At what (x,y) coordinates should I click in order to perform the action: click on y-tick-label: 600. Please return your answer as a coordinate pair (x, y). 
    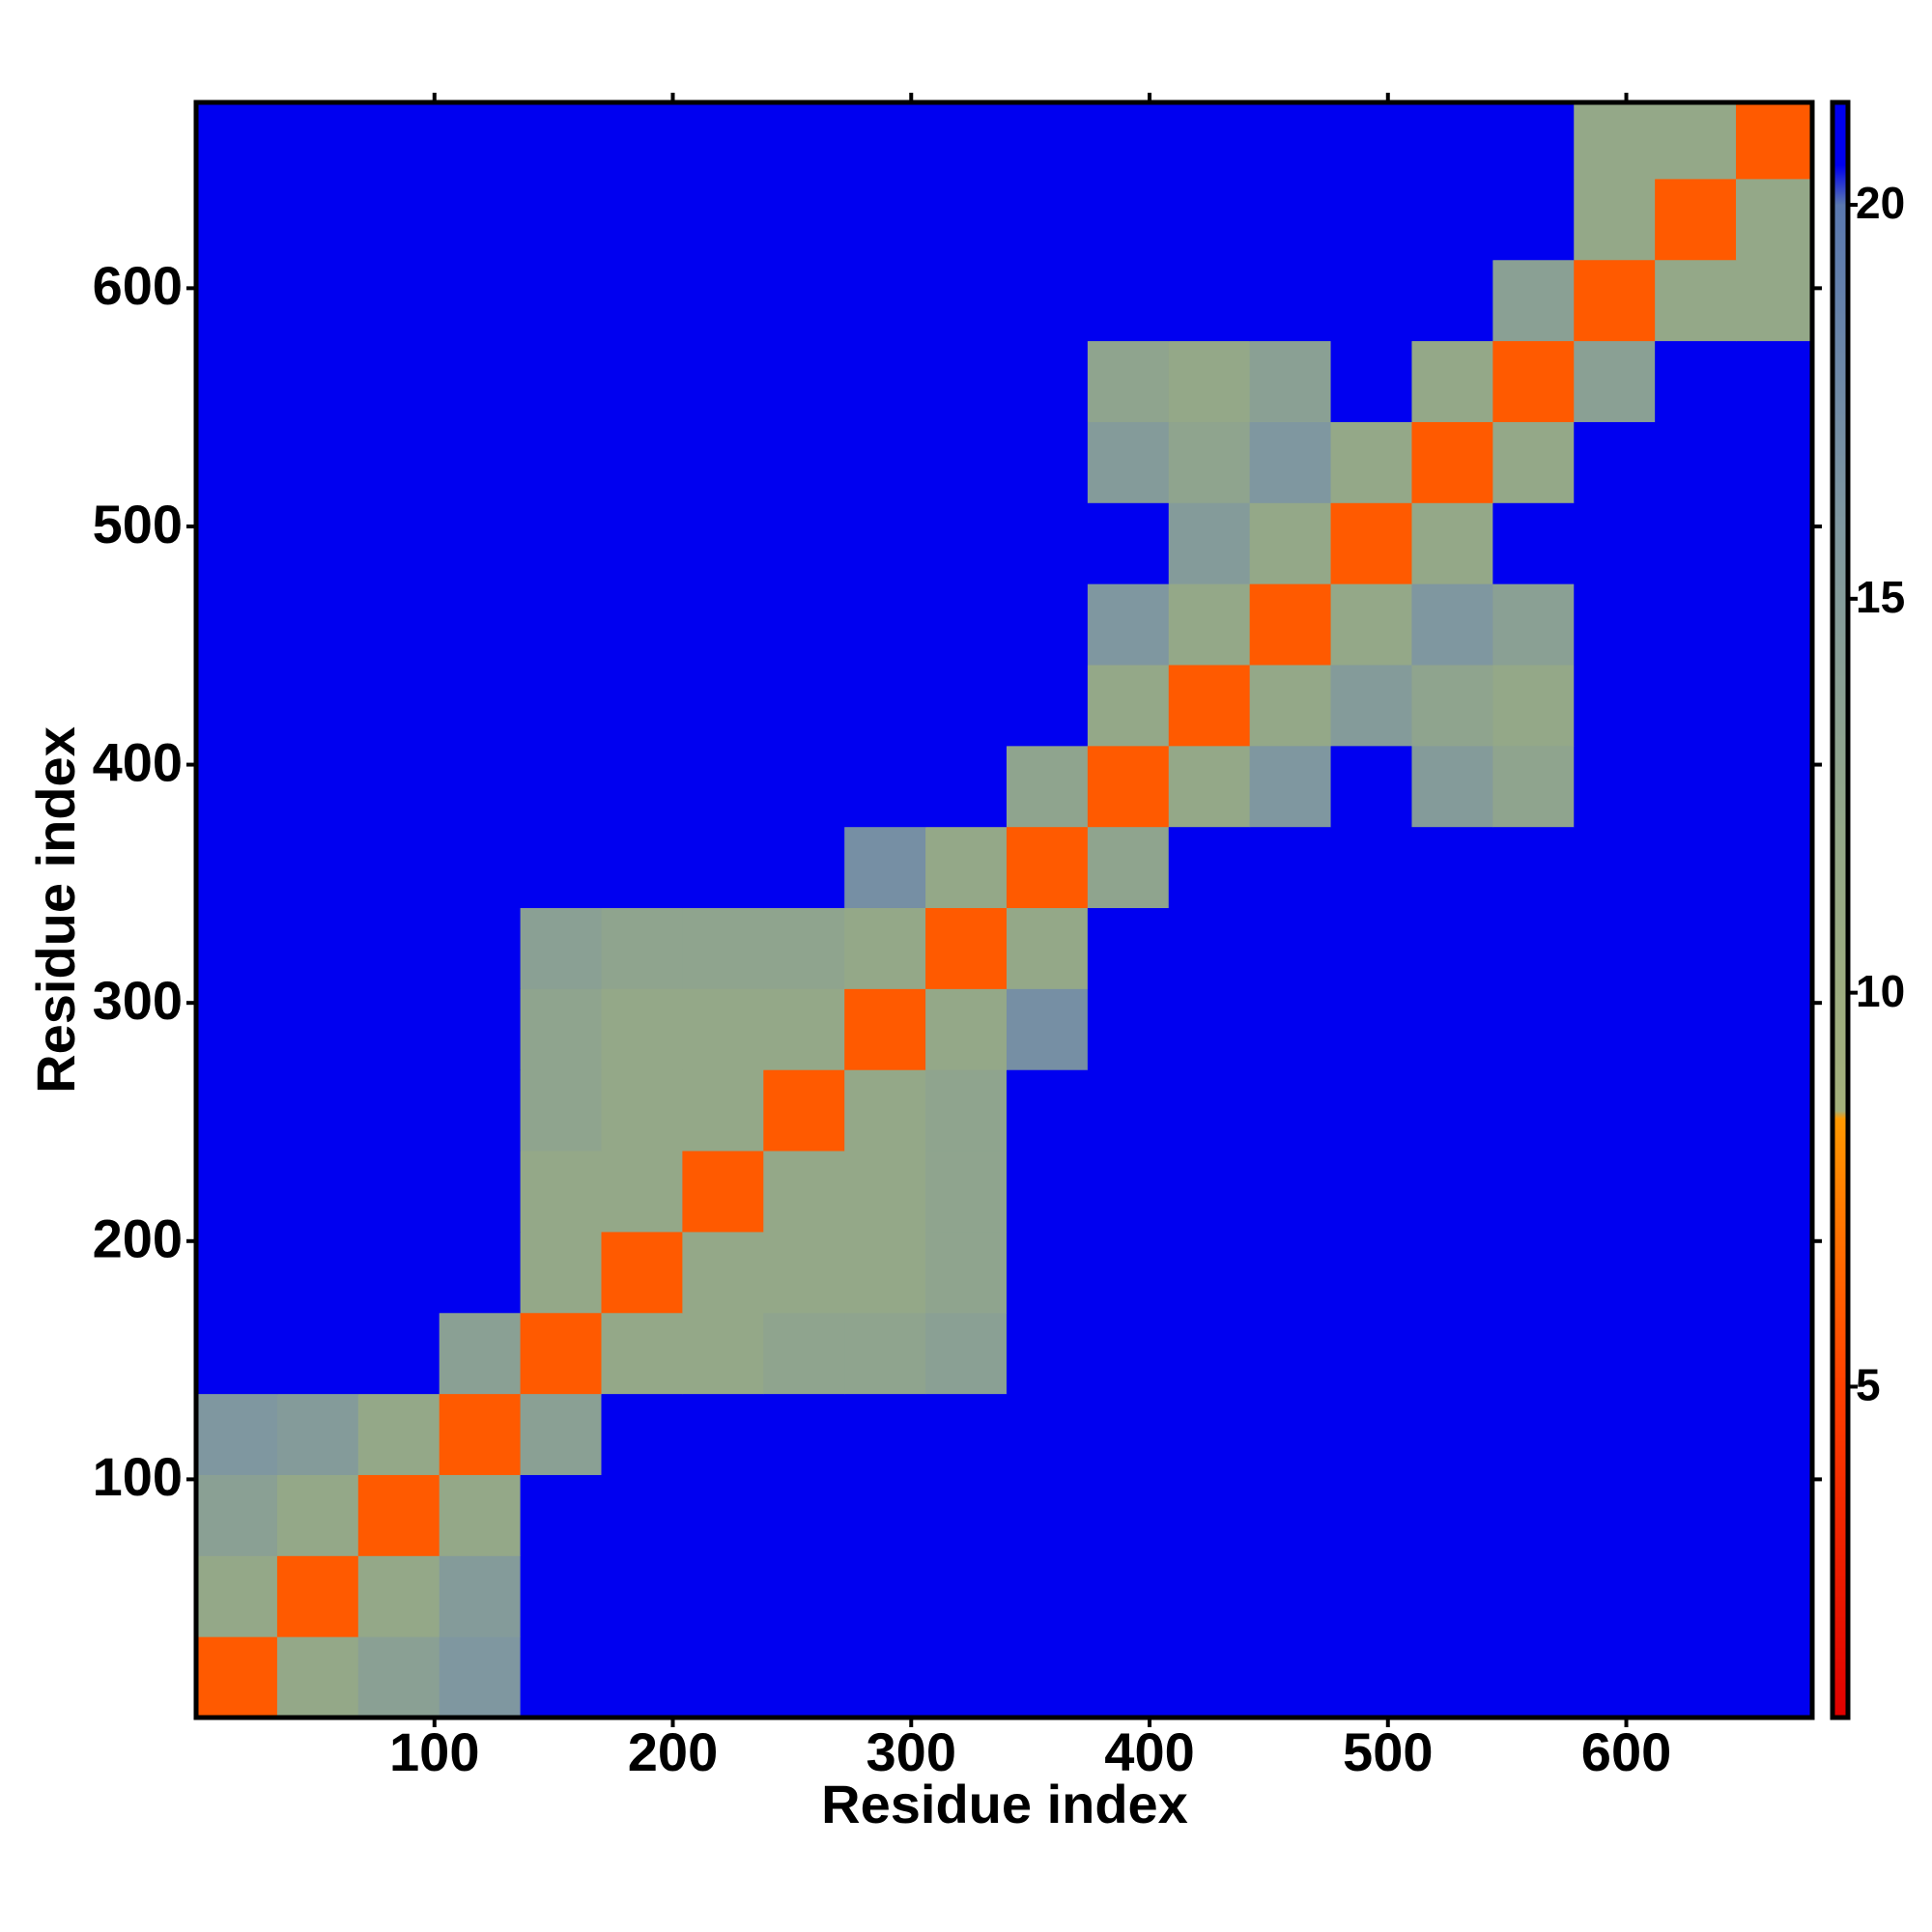
    Looking at the image, I should click on (138, 285).